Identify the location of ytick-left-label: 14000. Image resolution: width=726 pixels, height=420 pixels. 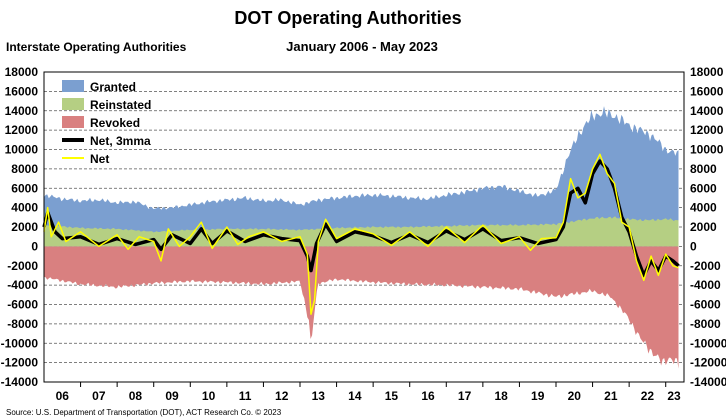
(22, 111).